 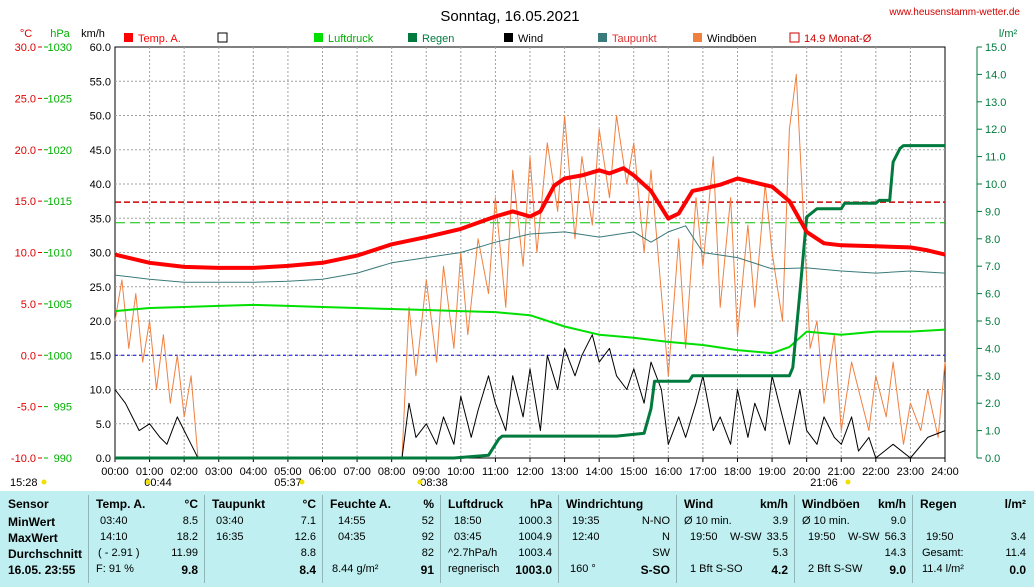 I want to click on x-tick-9: 09:00, so click(x=426, y=472).